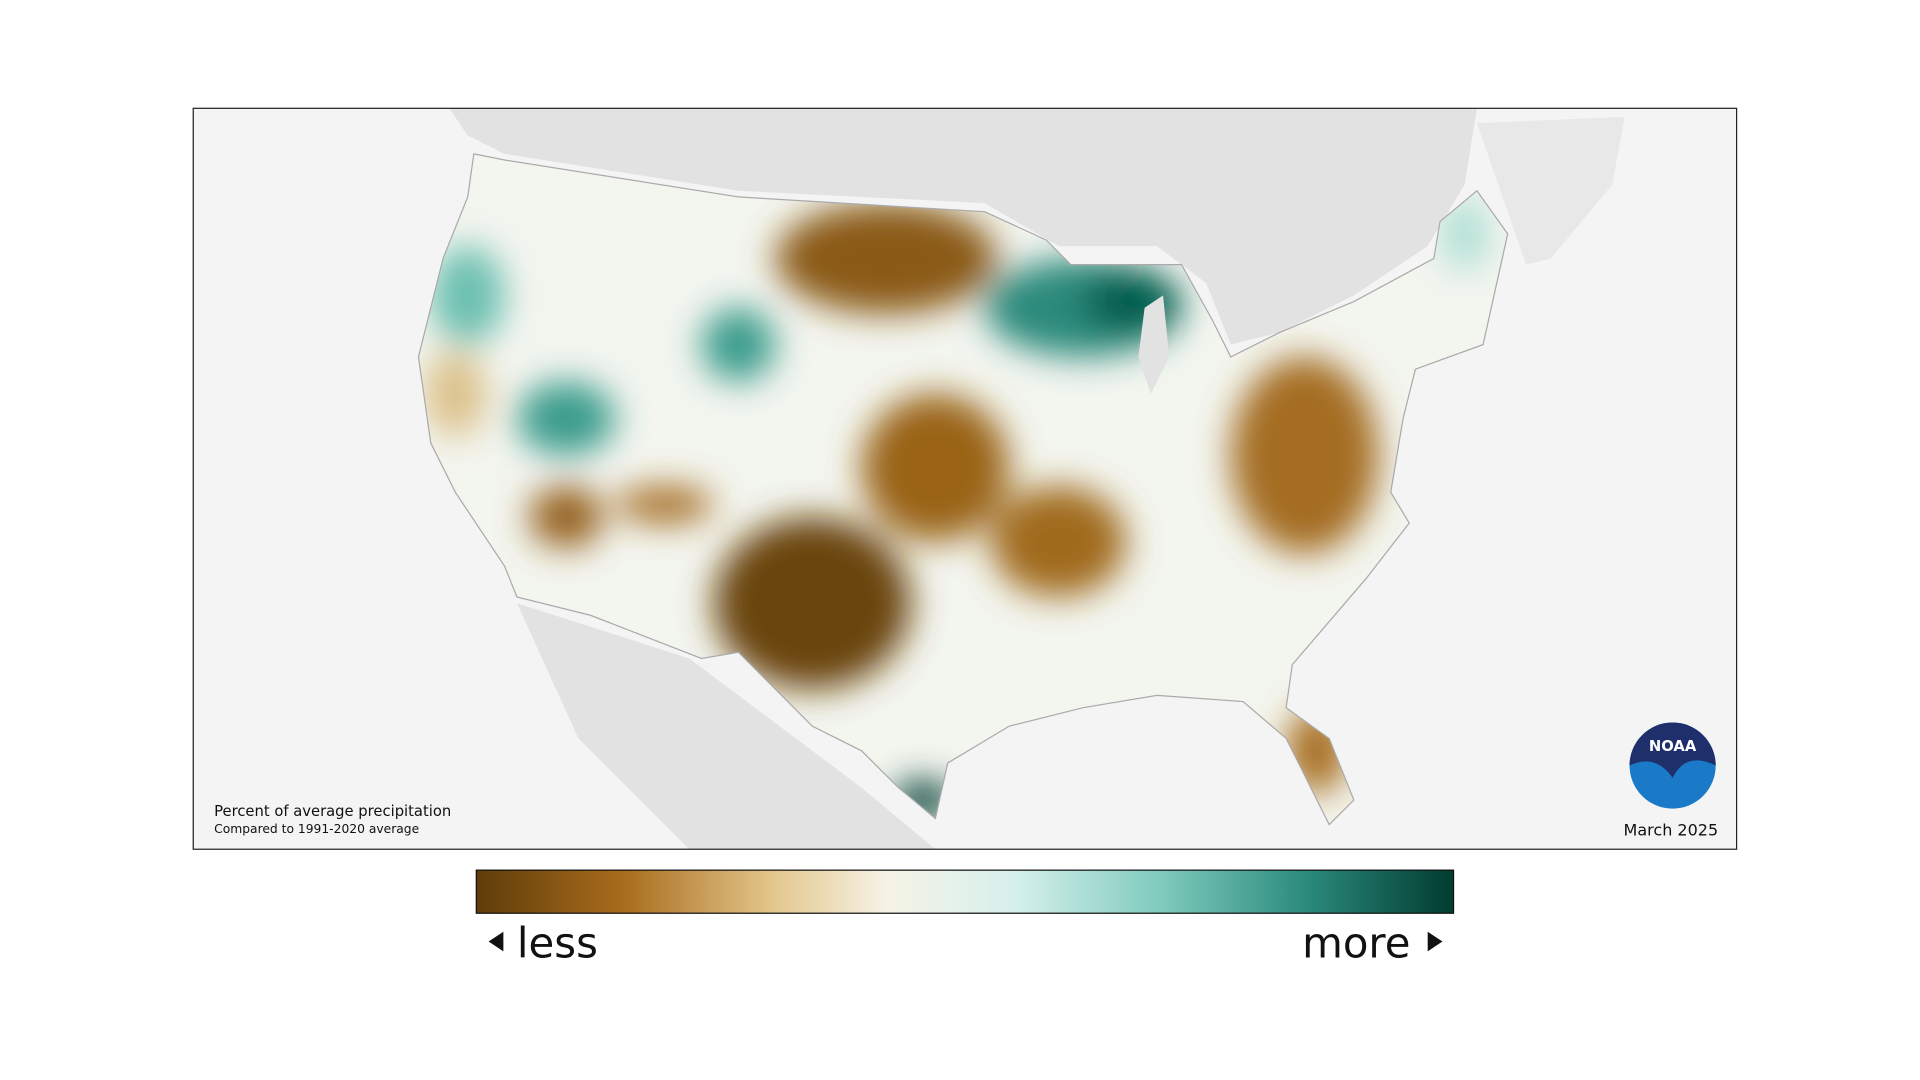 The height and width of the screenshot is (1080, 1920). What do you see at coordinates (557, 943) in the screenshot?
I see `colorbar-low-label: less` at bounding box center [557, 943].